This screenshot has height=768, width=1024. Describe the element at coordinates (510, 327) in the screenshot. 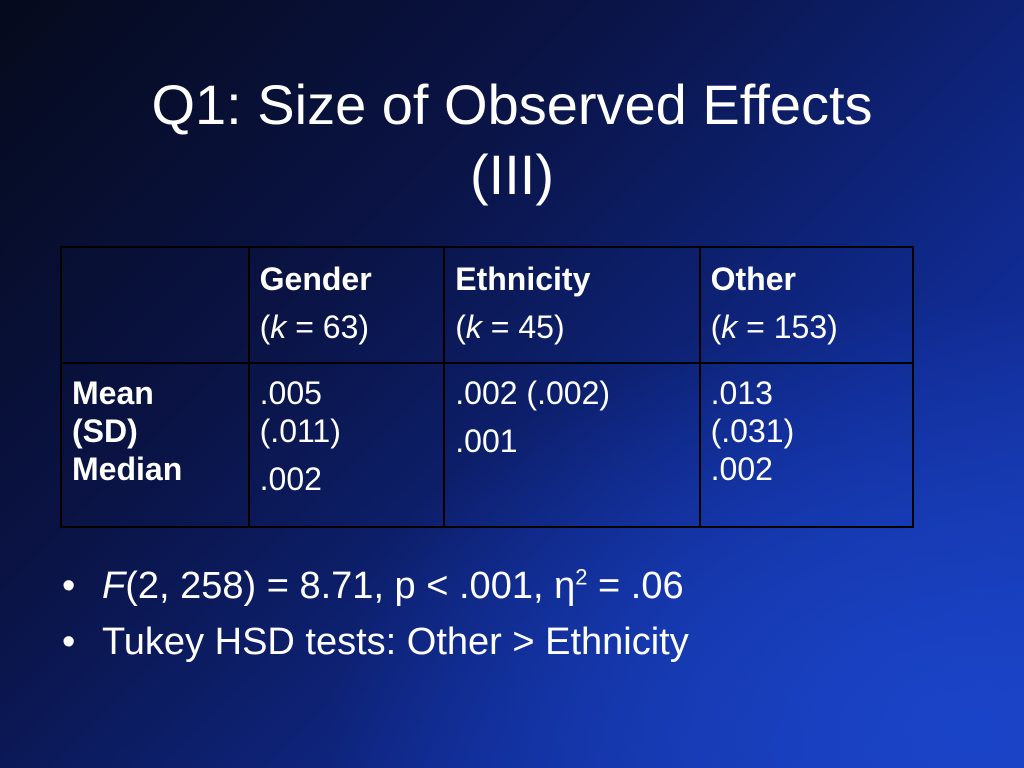

I see `column-k-ethnicity: (k = 45)` at that location.